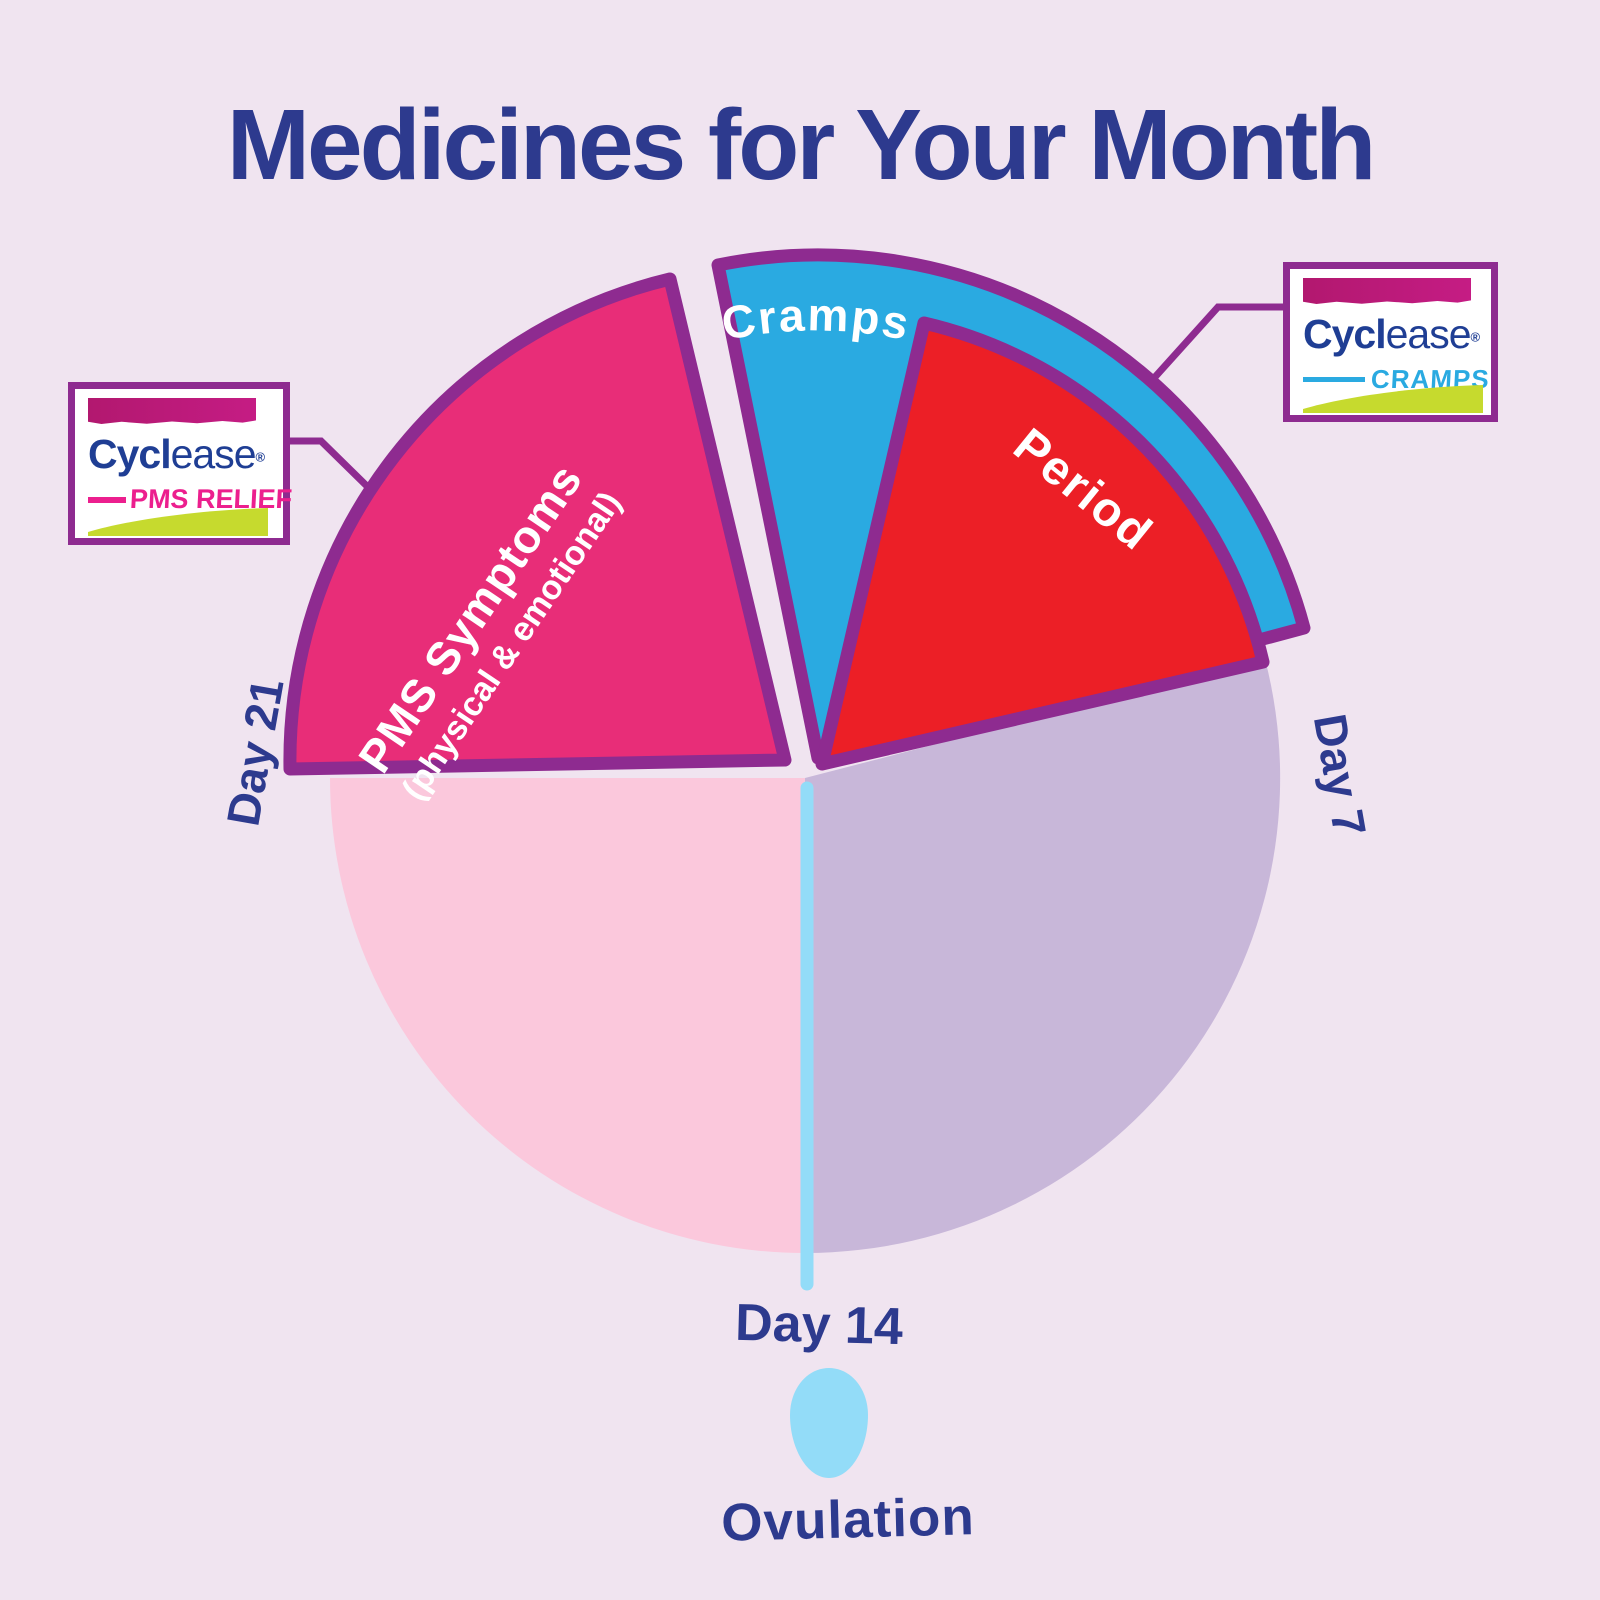 This screenshot has height=1600, width=1600. I want to click on variant-line-pms-relief: PMS RELIEF, so click(190, 499).